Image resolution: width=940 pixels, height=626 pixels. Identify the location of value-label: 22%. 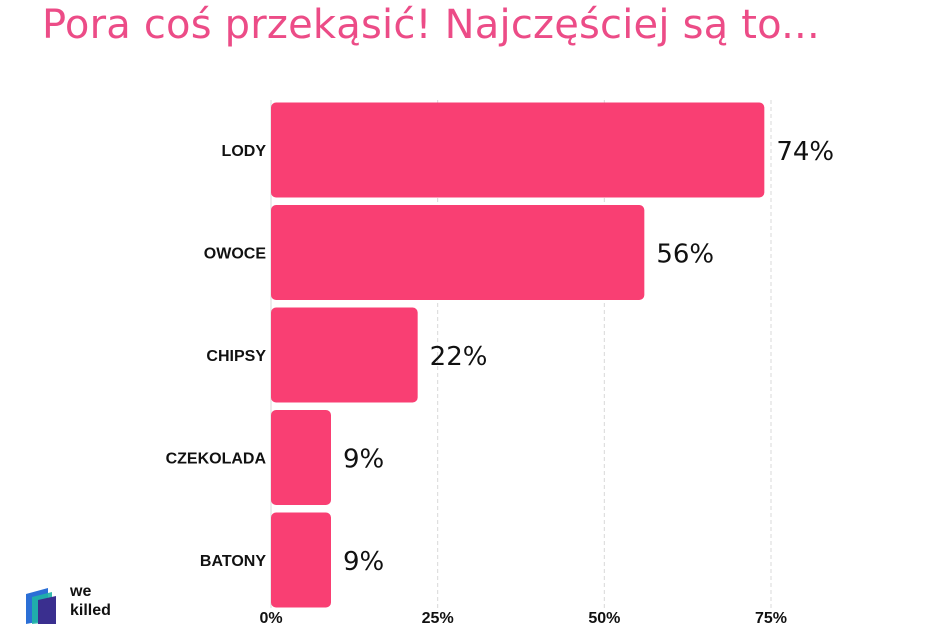
(459, 357).